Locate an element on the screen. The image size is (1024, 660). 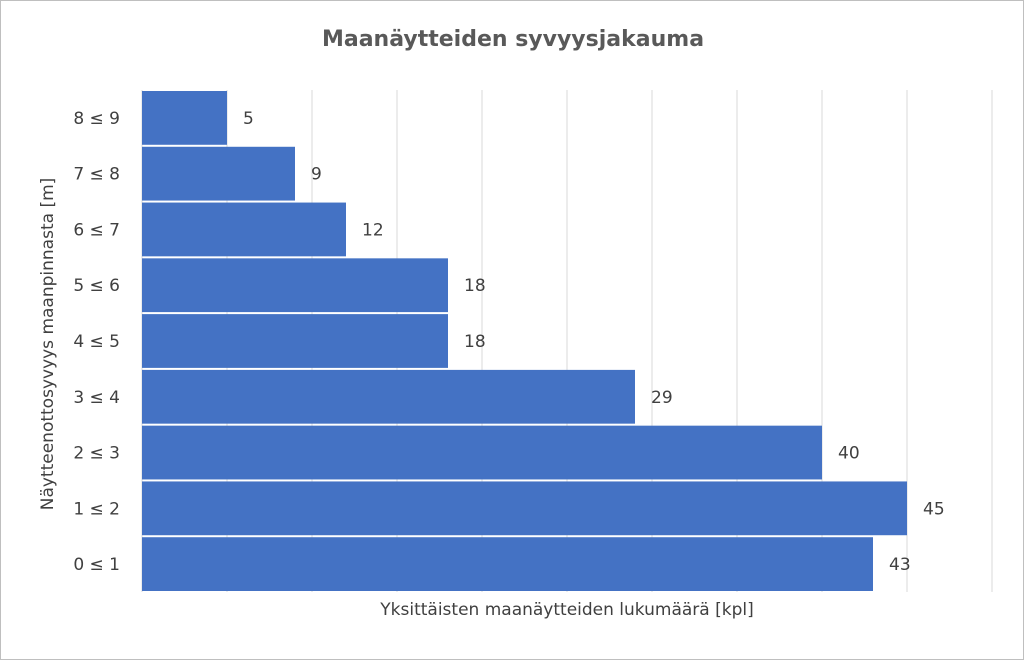
category-label: 8 ≤ 9 is located at coordinates (96, 119).